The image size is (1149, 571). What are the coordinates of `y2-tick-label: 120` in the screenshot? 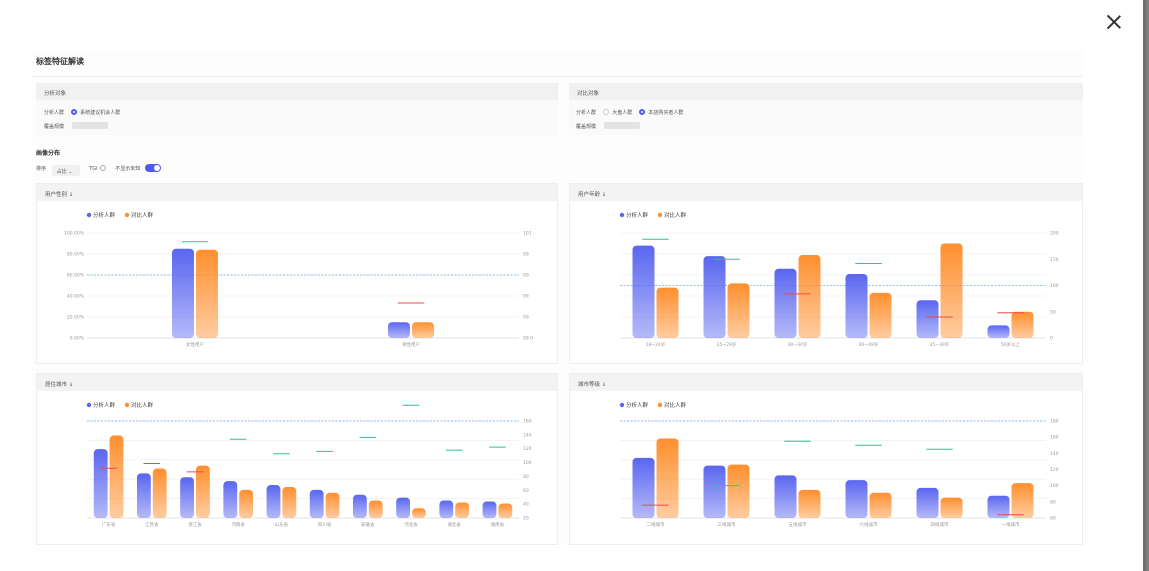 It's located at (1054, 470).